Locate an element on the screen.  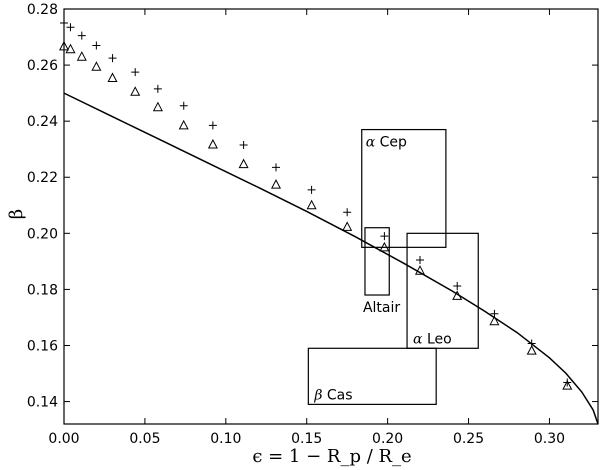
box-label-leo: α Leo is located at coordinates (432, 339).